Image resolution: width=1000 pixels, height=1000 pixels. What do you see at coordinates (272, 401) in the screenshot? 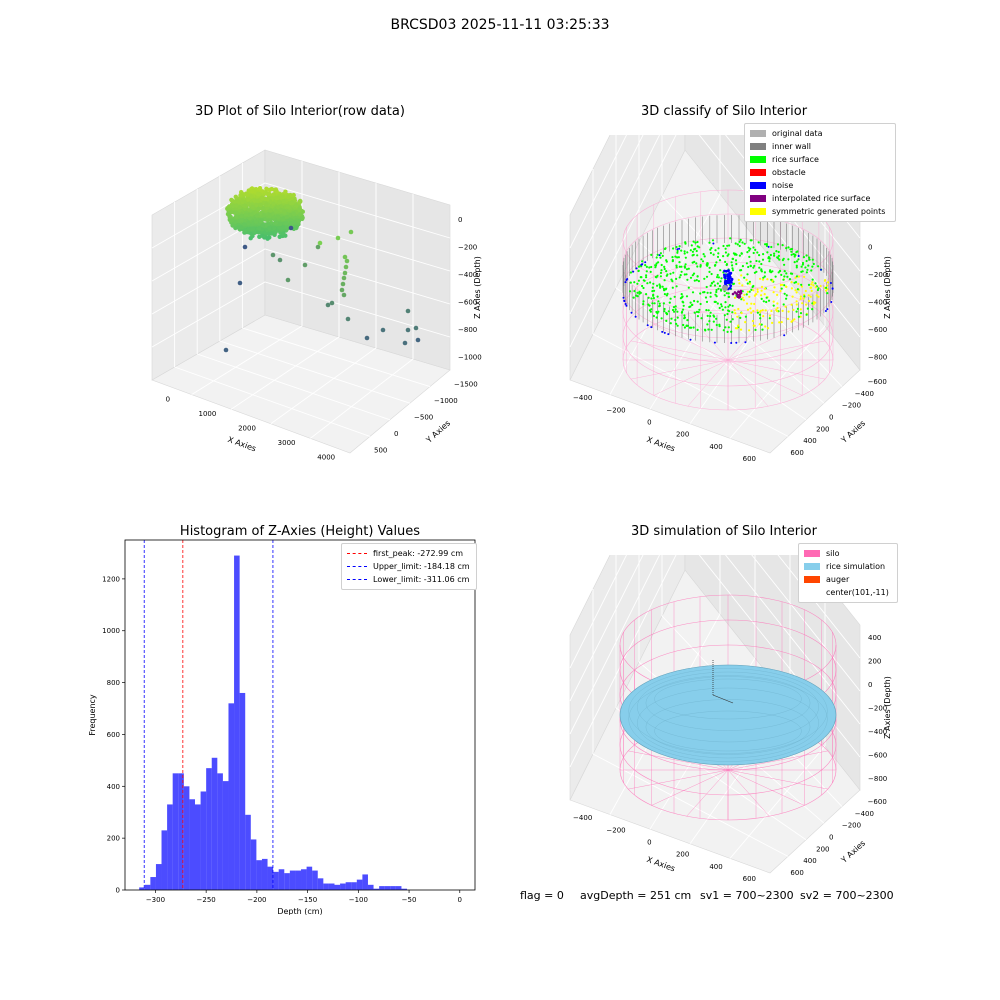
I see `grid-line` at bounding box center [272, 401].